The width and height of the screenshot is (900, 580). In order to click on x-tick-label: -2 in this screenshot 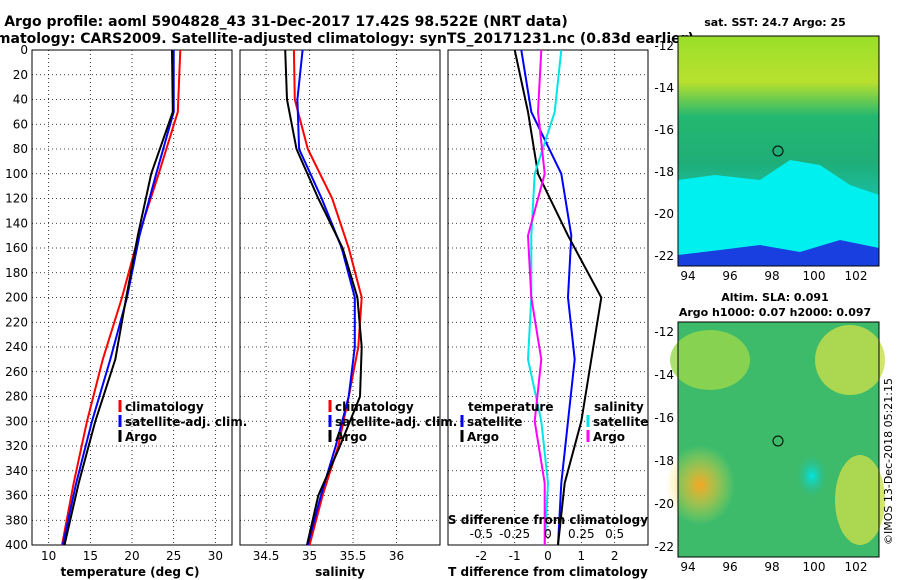, I will do `click(481, 556)`.